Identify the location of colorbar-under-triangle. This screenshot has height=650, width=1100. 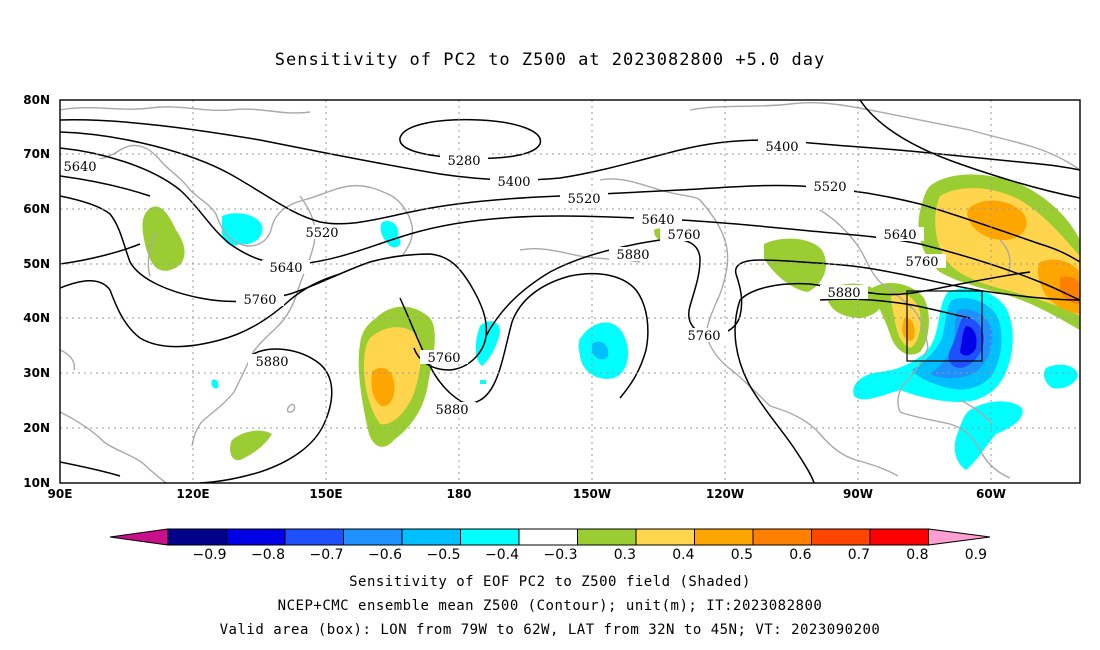
(139, 537).